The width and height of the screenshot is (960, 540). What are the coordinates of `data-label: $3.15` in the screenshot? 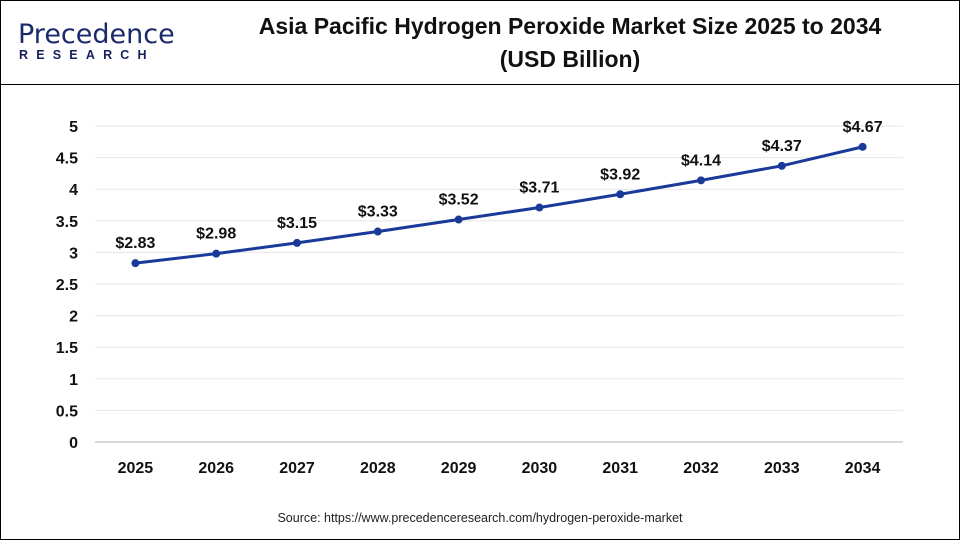 It's located at (297, 223).